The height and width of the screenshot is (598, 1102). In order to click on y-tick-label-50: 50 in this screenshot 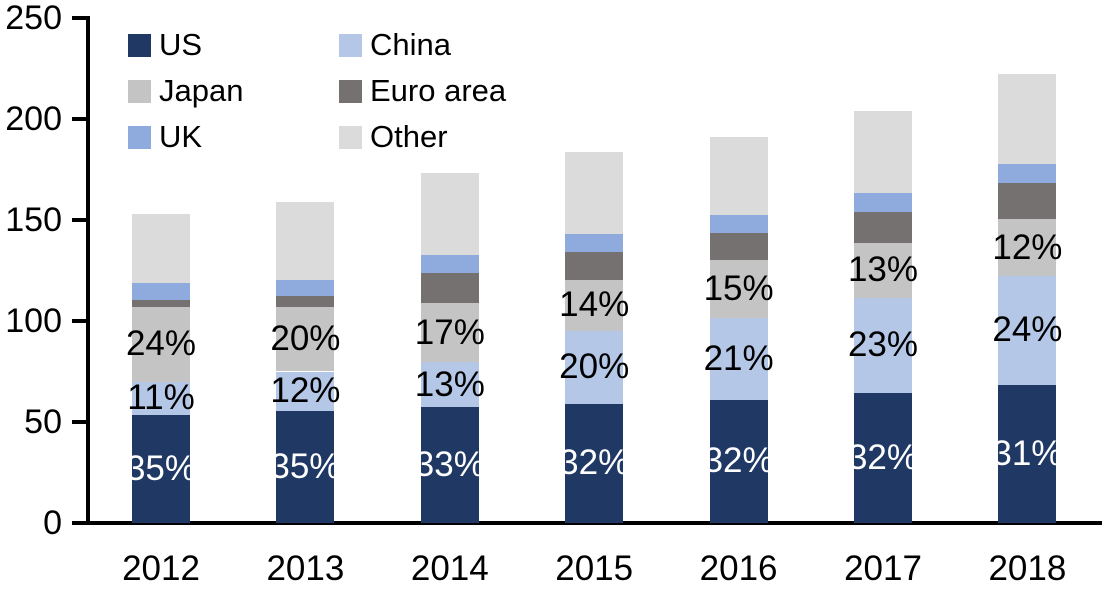, I will do `click(43, 422)`.